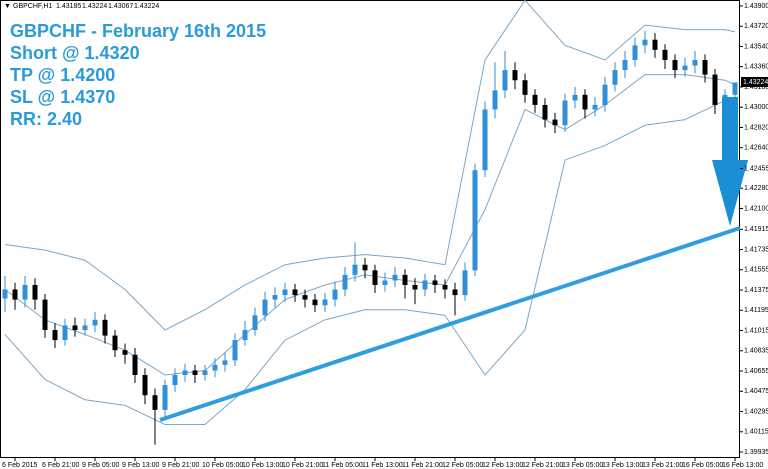 Image resolution: width=768 pixels, height=469 pixels. Describe the element at coordinates (756, 452) in the screenshot. I see `y-tick-label: 1.39935` at that location.